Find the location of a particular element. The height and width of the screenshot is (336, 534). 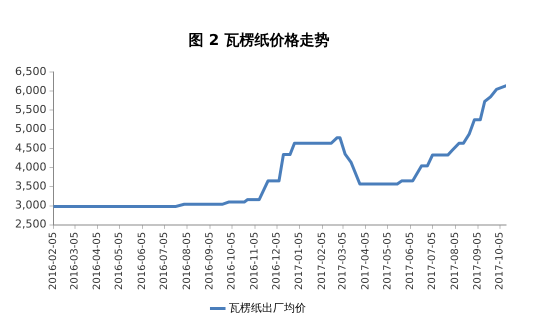

x-tick-label: 2016-08-05 is located at coordinates (187, 261).